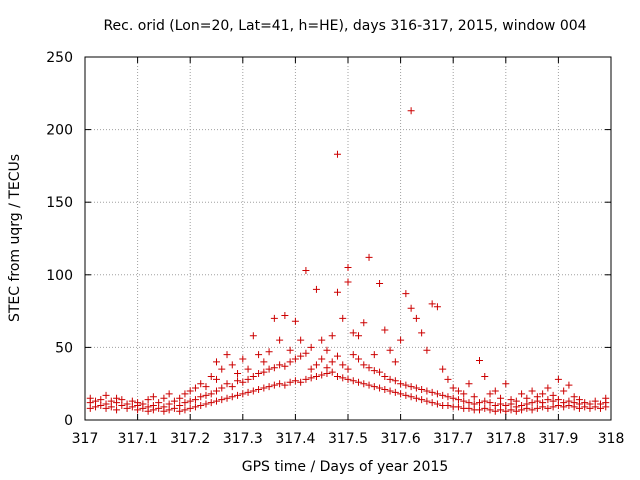 The height and width of the screenshot is (480, 640). Describe the element at coordinates (558, 439) in the screenshot. I see `x-tick-label: 317.9` at that location.